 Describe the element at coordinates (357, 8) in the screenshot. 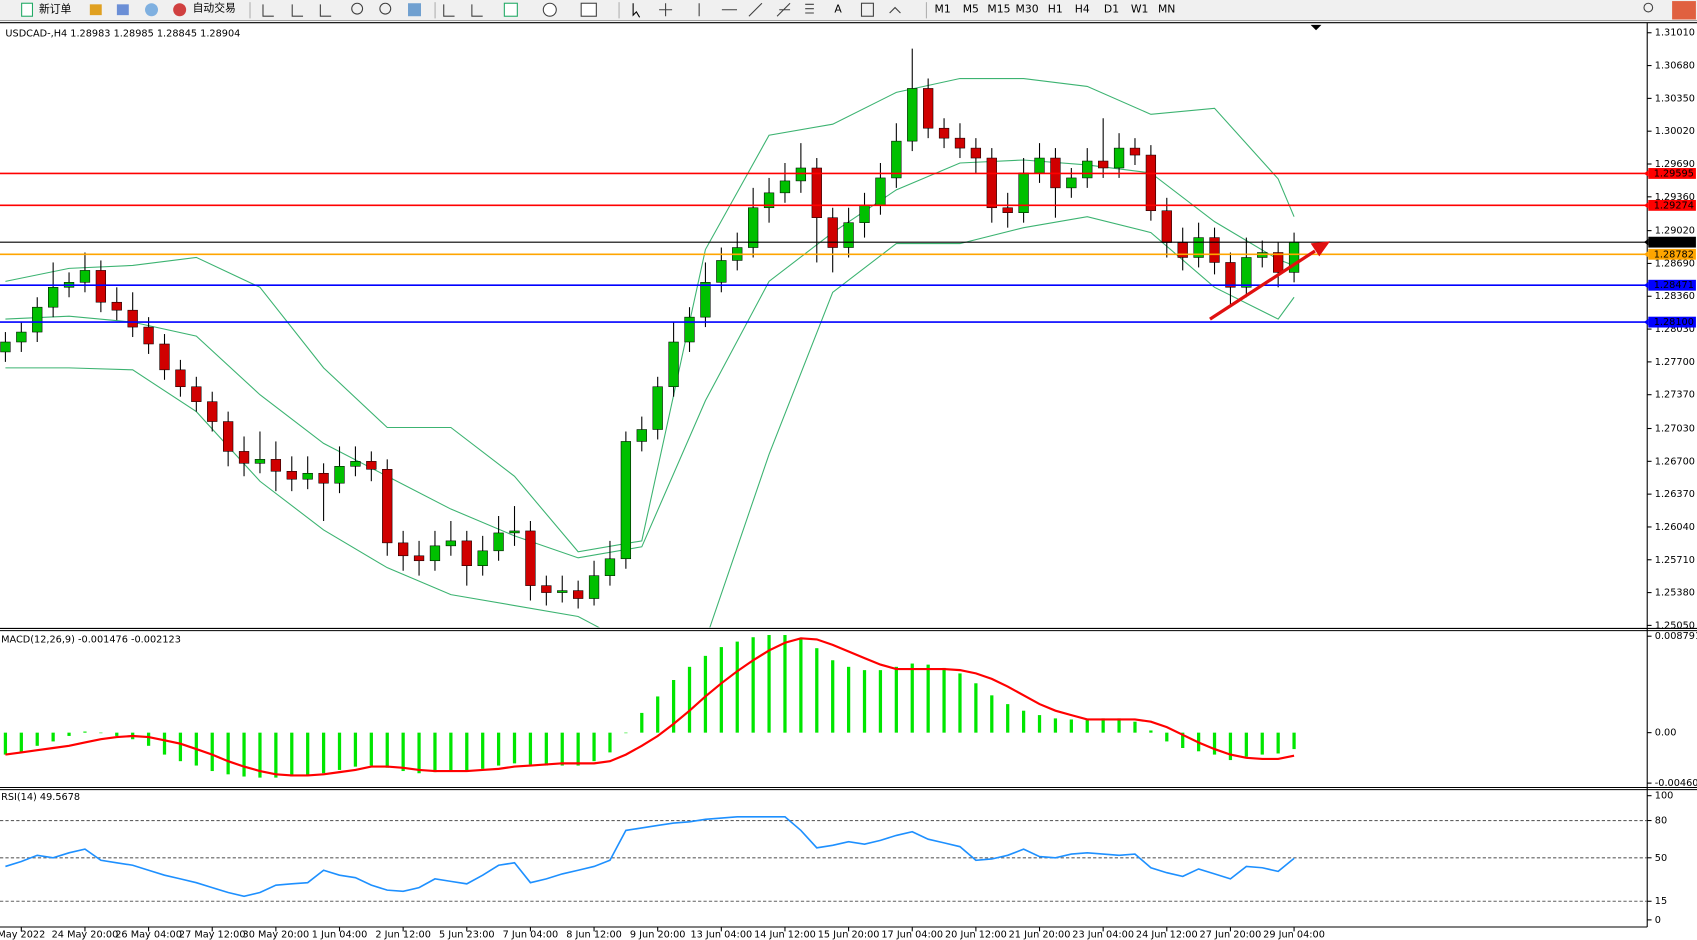

I see `zoom-in` at that location.